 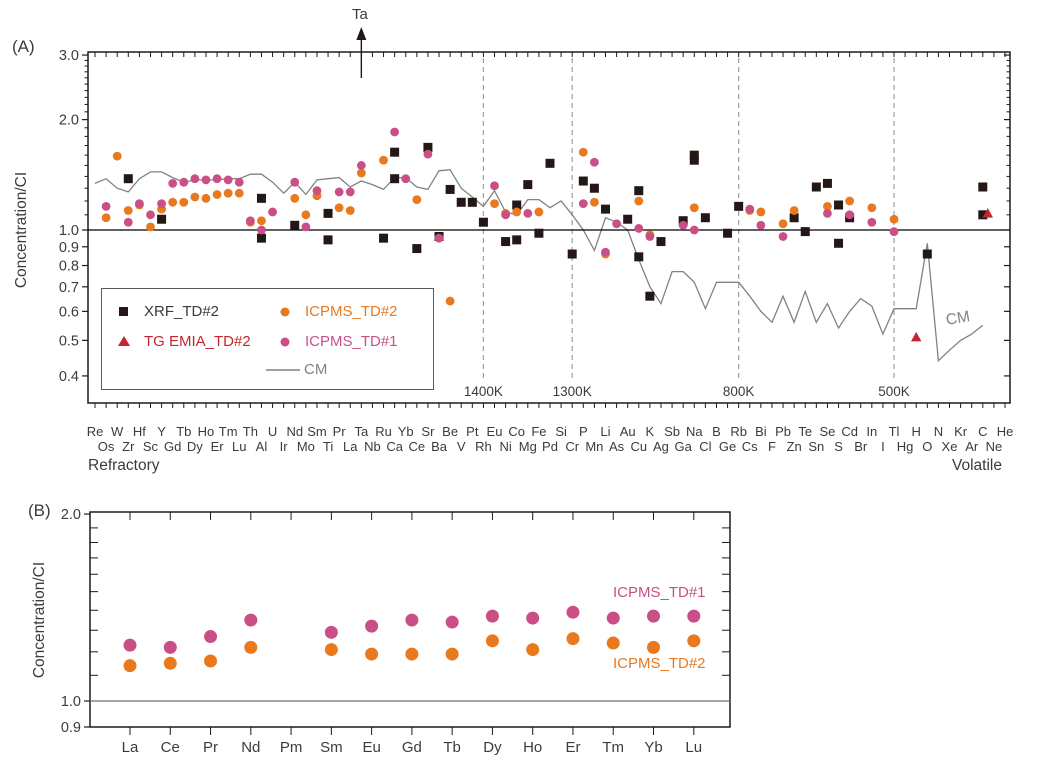 I want to click on data-point-icpms-td-2-Pr, so click(x=339, y=208).